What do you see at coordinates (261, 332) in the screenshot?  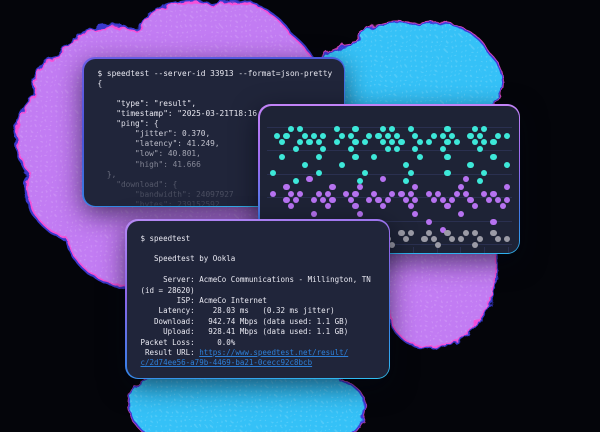 I see `terminal-line: Upload: 928.41 Mbps (data used: 1.1 GB)` at bounding box center [261, 332].